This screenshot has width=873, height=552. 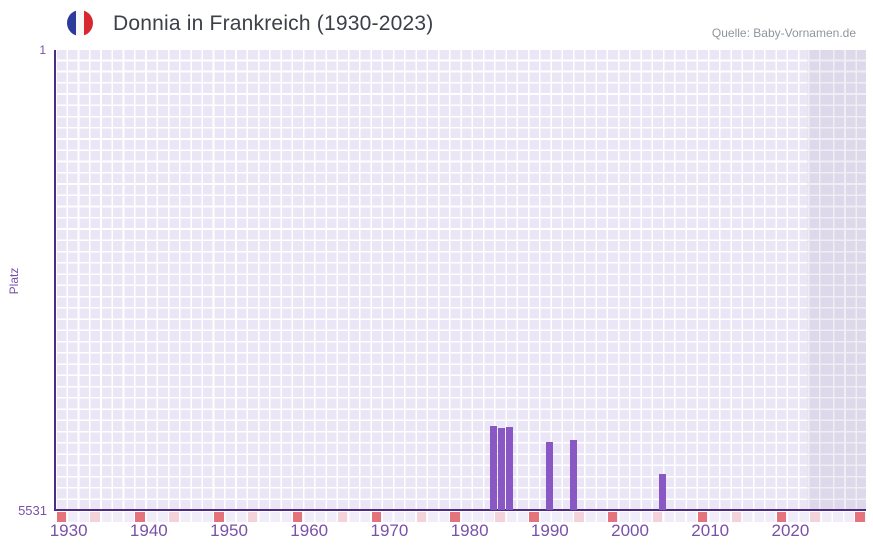 What do you see at coordinates (68, 530) in the screenshot?
I see `x-axis-label: 1930` at bounding box center [68, 530].